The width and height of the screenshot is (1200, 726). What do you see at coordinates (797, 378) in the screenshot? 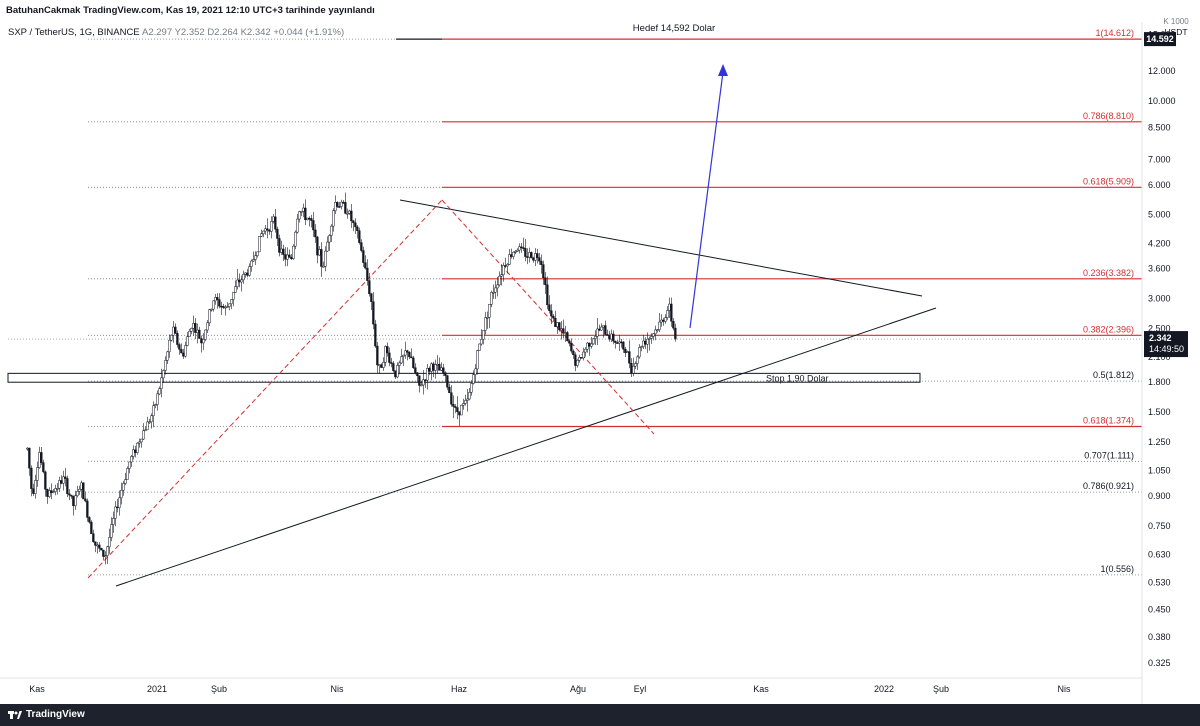
I see `stop-label: Stop 1,90 Dolar` at bounding box center [797, 378].